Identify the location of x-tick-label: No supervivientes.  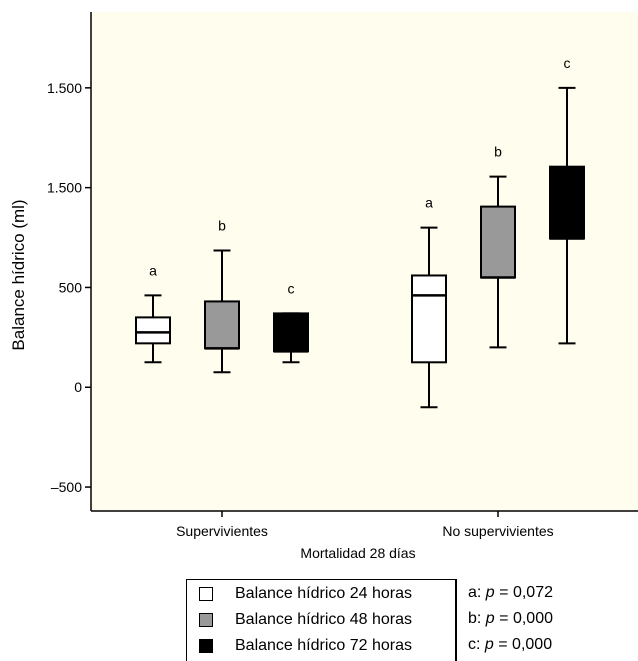
(497, 531).